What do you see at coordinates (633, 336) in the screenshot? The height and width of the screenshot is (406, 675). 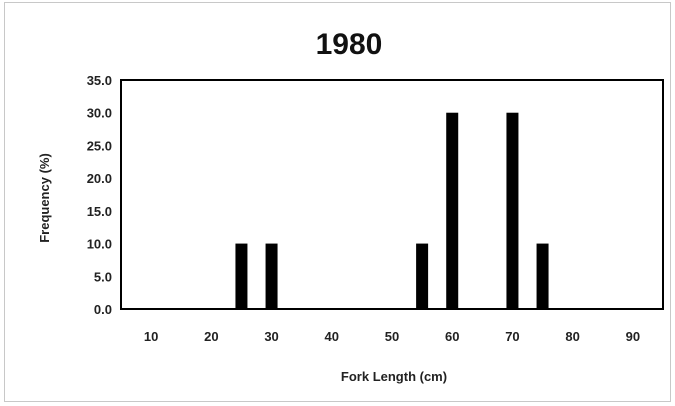 I see `x-tick-label: 90` at bounding box center [633, 336].